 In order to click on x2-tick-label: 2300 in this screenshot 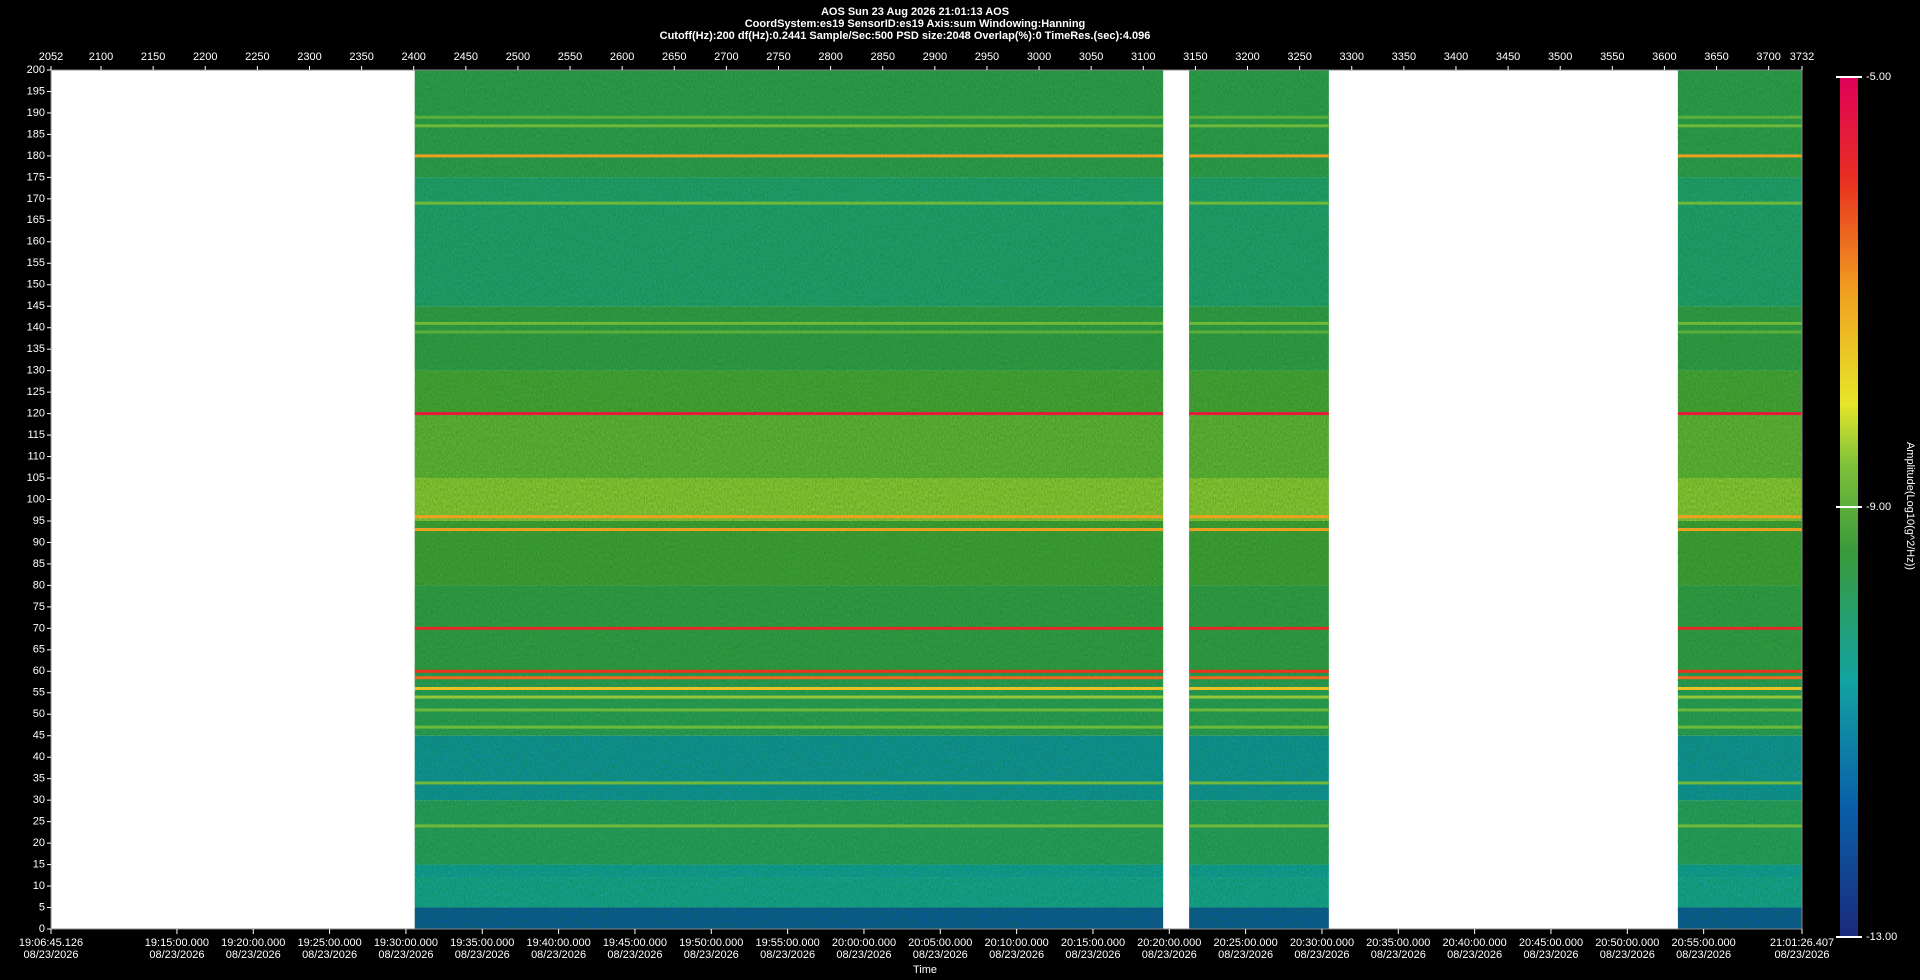, I will do `click(309, 57)`.